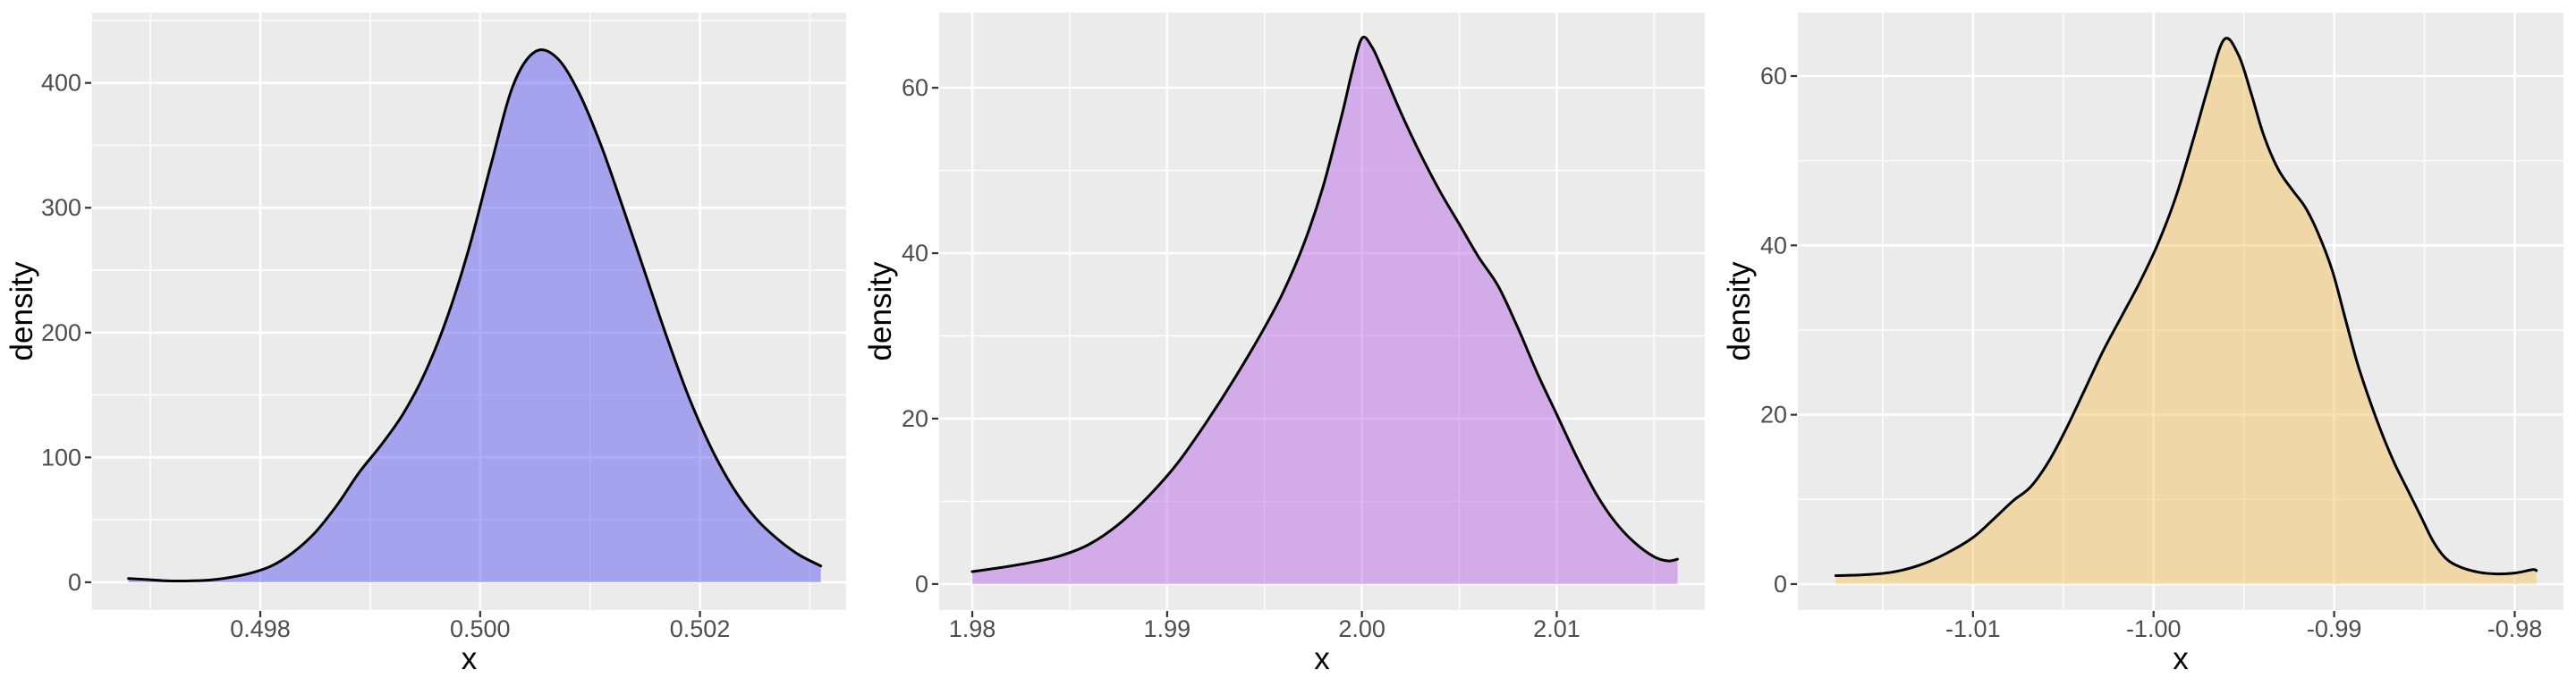 The image size is (2576, 687). What do you see at coordinates (2334, 628) in the screenshot?
I see `x-tick-label: -0.99` at bounding box center [2334, 628].